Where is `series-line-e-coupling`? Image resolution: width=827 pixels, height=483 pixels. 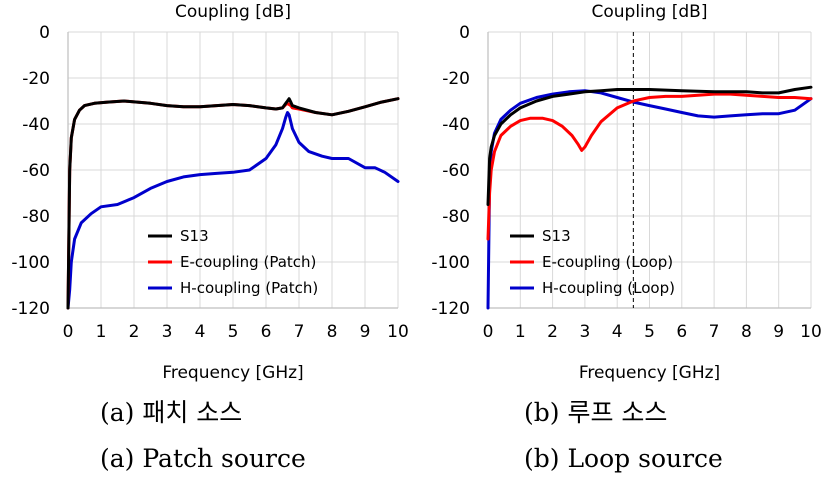 series-line-e-coupling is located at coordinates (649, 166).